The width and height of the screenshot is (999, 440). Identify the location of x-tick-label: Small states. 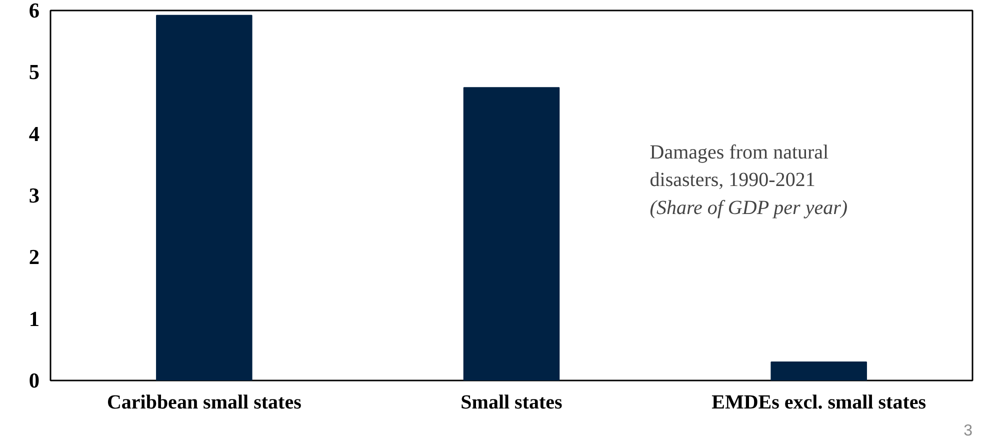
(511, 403).